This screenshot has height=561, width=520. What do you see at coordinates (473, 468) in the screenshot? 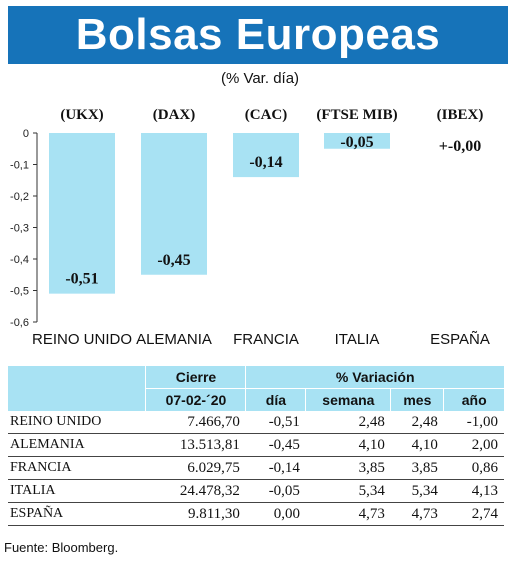
I see `row-year: 0,86` at bounding box center [473, 468].